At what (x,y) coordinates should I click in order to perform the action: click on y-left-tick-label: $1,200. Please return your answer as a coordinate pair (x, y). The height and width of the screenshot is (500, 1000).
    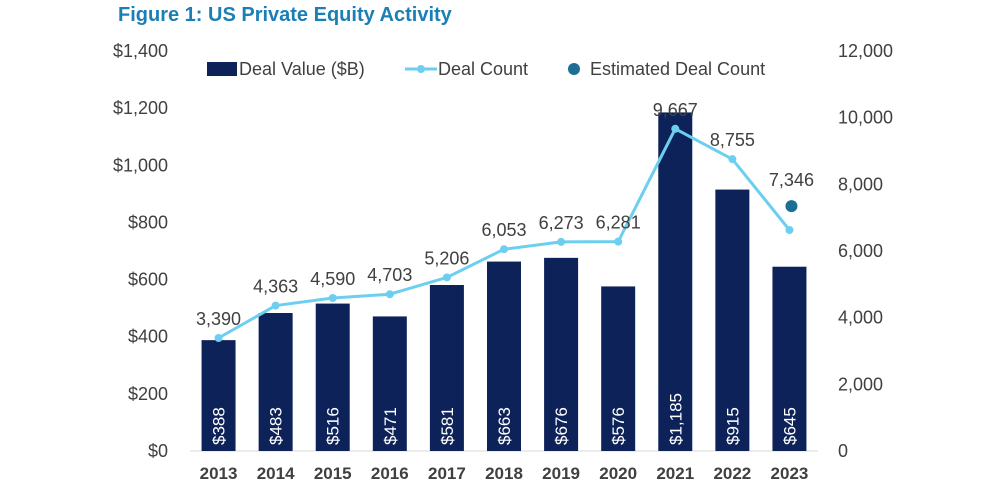
    Looking at the image, I should click on (140, 108).